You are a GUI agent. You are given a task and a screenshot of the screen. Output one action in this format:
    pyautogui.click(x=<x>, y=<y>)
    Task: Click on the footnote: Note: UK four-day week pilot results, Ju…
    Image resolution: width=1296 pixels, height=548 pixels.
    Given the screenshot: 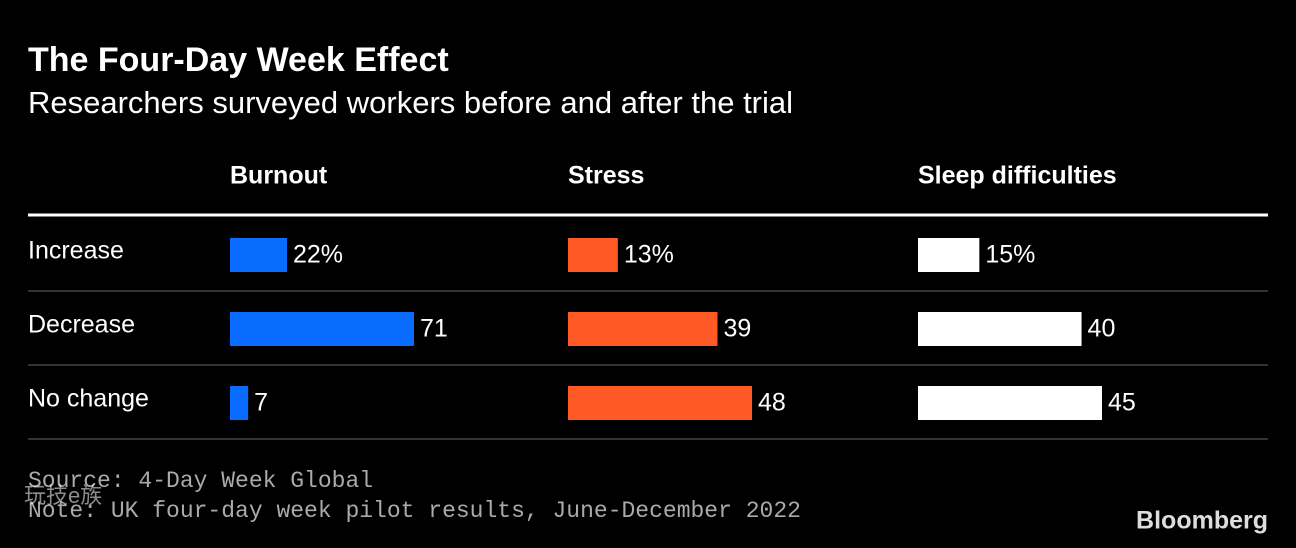 What is the action you would take?
    pyautogui.click(x=414, y=511)
    